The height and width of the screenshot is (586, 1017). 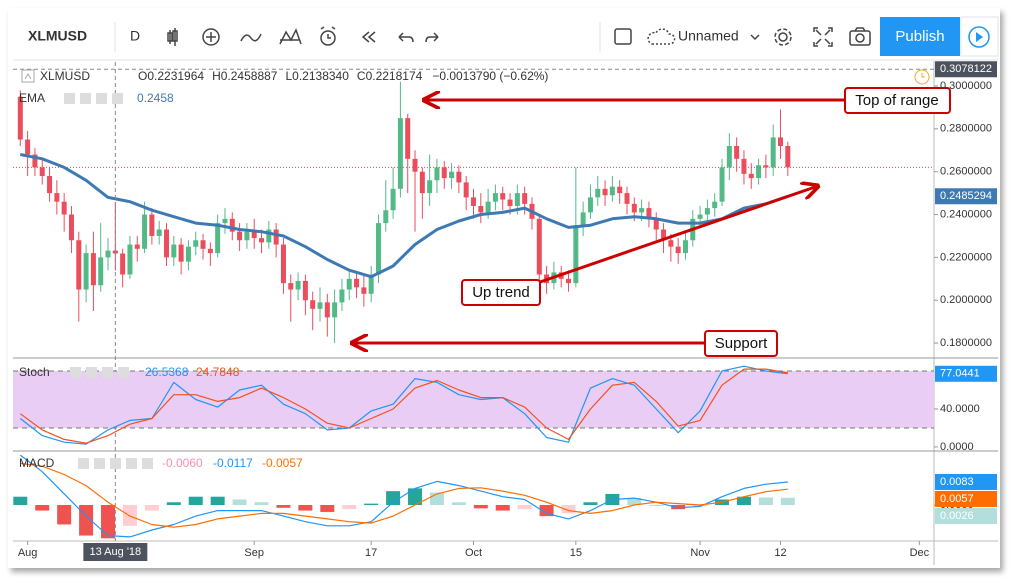 What do you see at coordinates (920, 553) in the screenshot?
I see `x-tick-label: Dec` at bounding box center [920, 553].